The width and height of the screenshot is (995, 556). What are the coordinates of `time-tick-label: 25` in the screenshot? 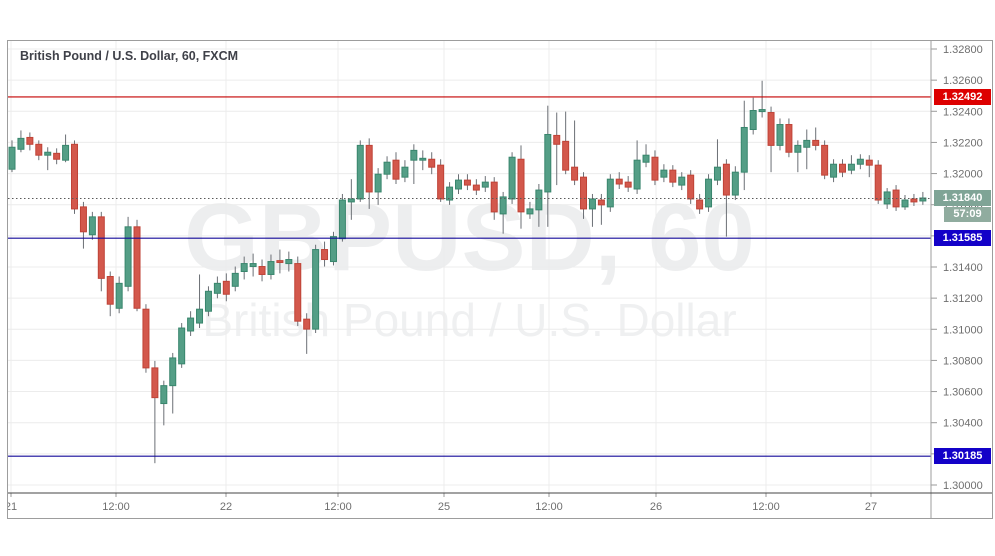 It's located at (444, 507).